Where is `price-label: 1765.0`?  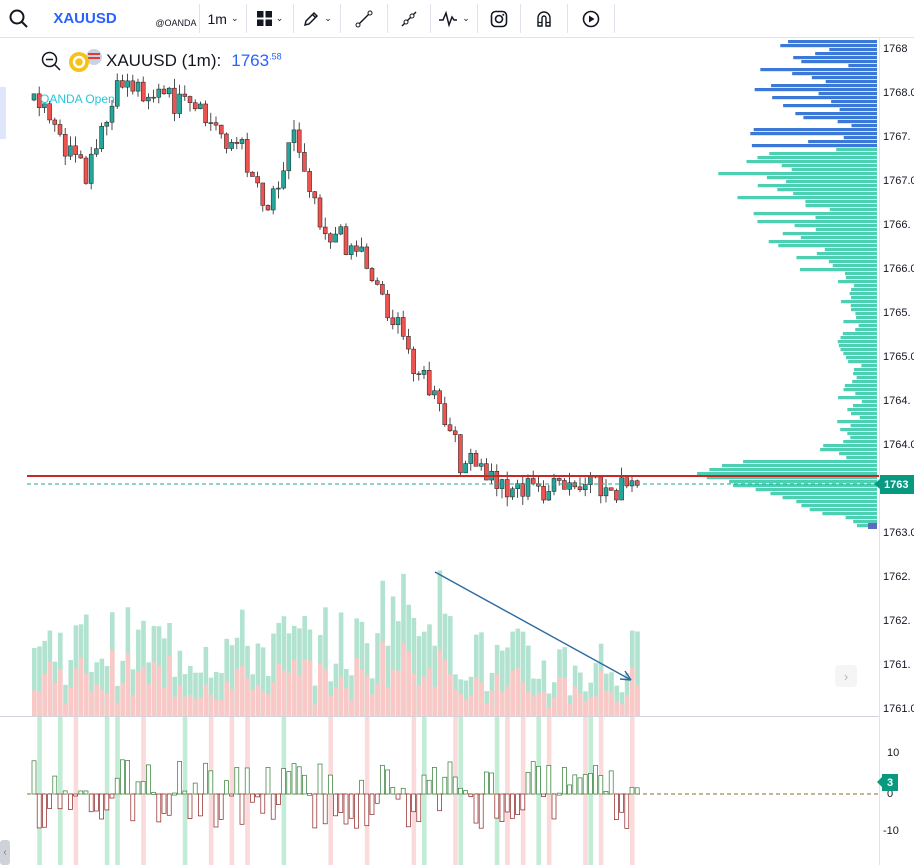
price-label: 1765.0 is located at coordinates (898, 357).